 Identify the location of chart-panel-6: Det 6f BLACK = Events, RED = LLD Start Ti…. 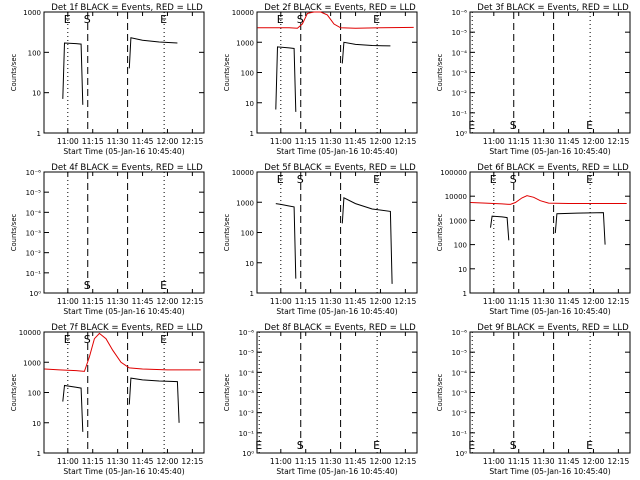
(533, 239).